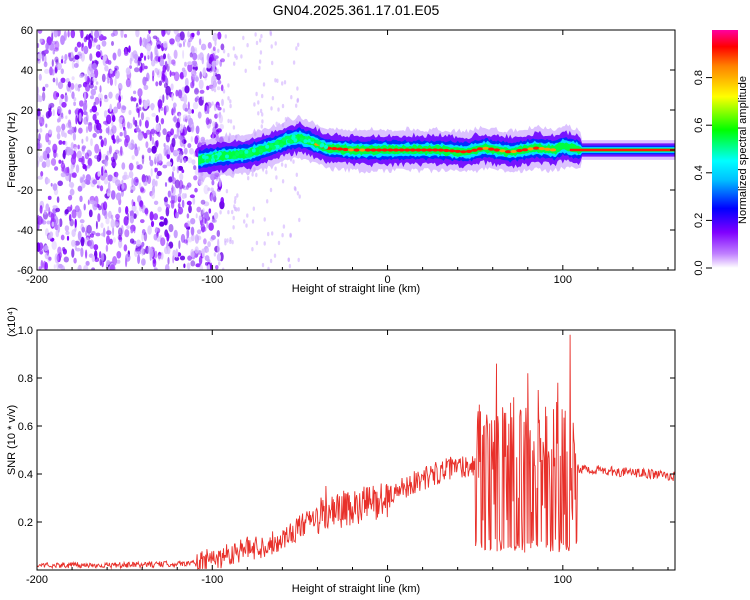 The width and height of the screenshot is (750, 600). Describe the element at coordinates (25, 331) in the screenshot. I see `y-tick-label: 1.0` at that location.